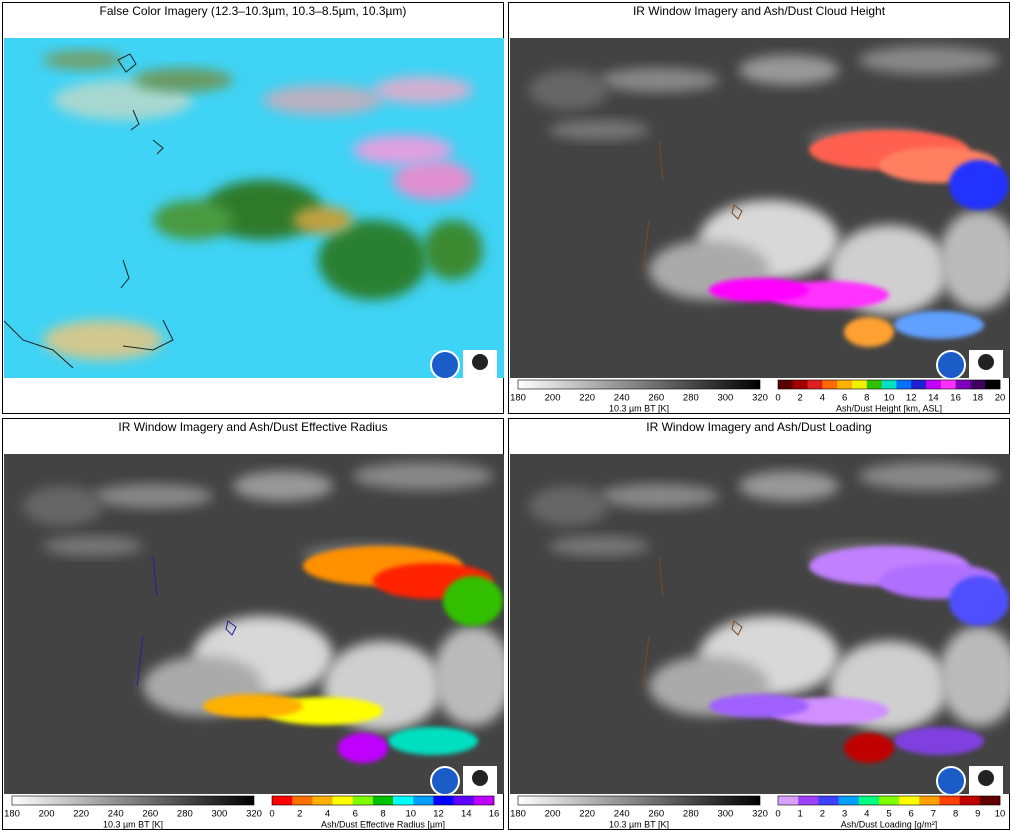 The image size is (1012, 832). What do you see at coordinates (116, 814) in the screenshot?
I see `colorbar-tick-label: 240` at bounding box center [116, 814].